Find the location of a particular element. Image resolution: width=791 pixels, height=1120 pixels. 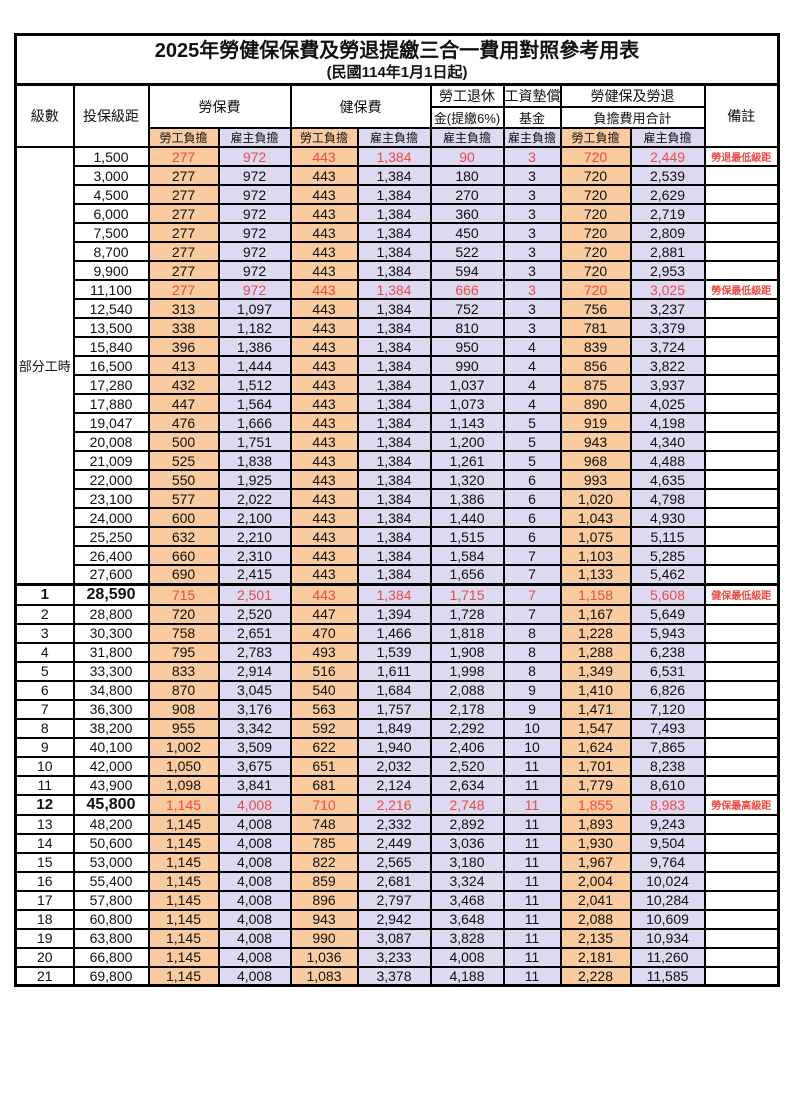

cell-bracket: 34,800 is located at coordinates (111, 690).